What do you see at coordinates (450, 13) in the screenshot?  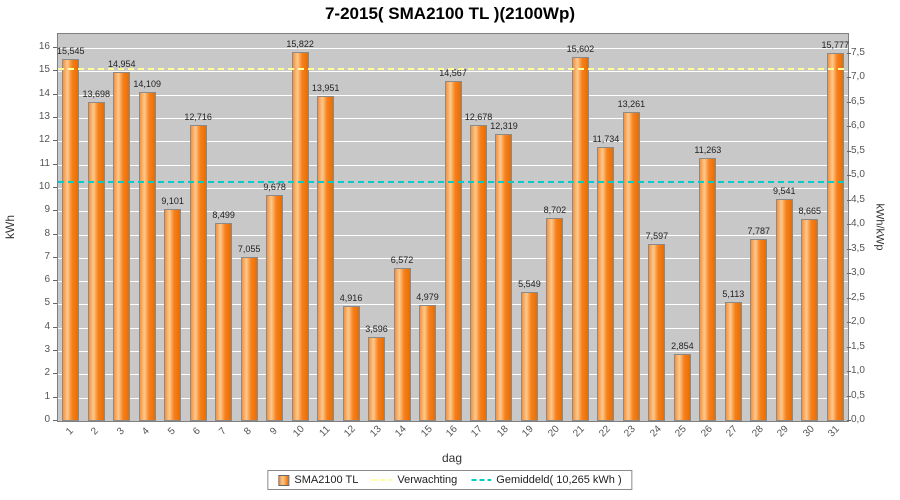 I see `chart-title: 7-2015( SMA2100 TL )(2100Wp)` at bounding box center [450, 13].